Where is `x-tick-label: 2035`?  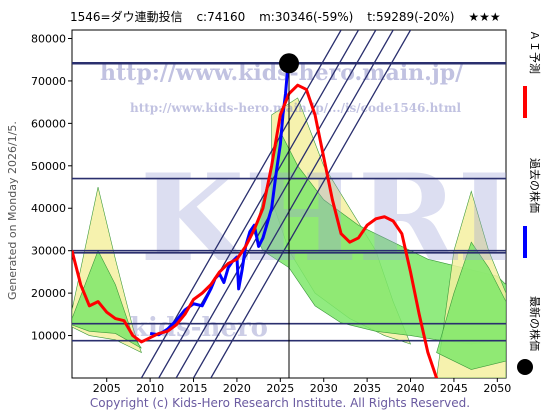
x-tick-label: 2035 is located at coordinates (367, 388).